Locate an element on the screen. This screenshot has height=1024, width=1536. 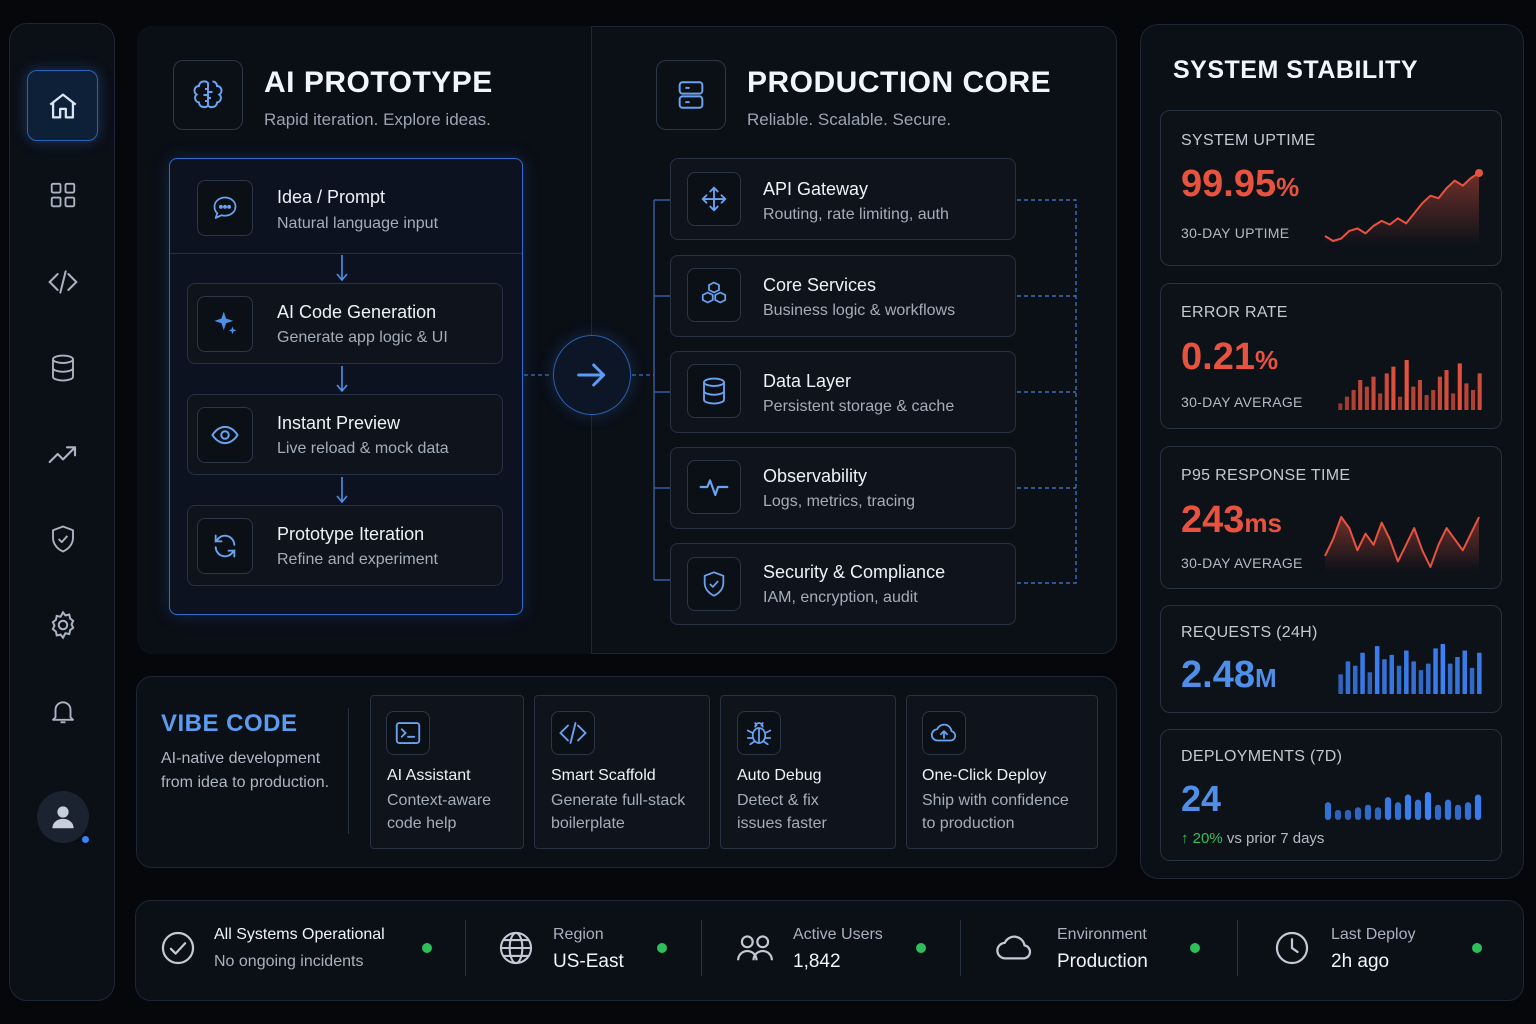
home-icon is located at coordinates (62, 105).